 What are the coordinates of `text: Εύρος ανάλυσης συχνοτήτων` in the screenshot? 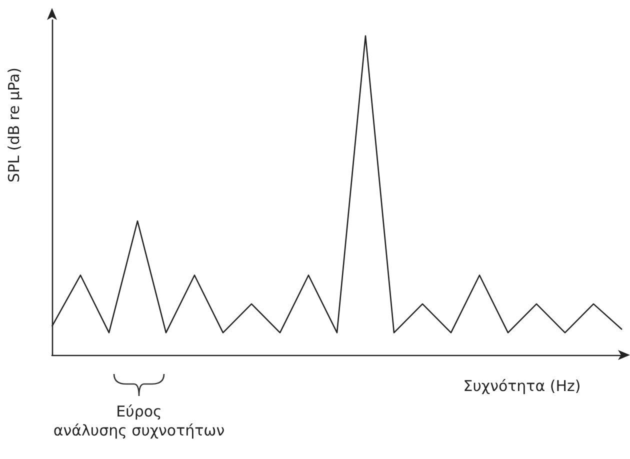 It's located at (139, 421).